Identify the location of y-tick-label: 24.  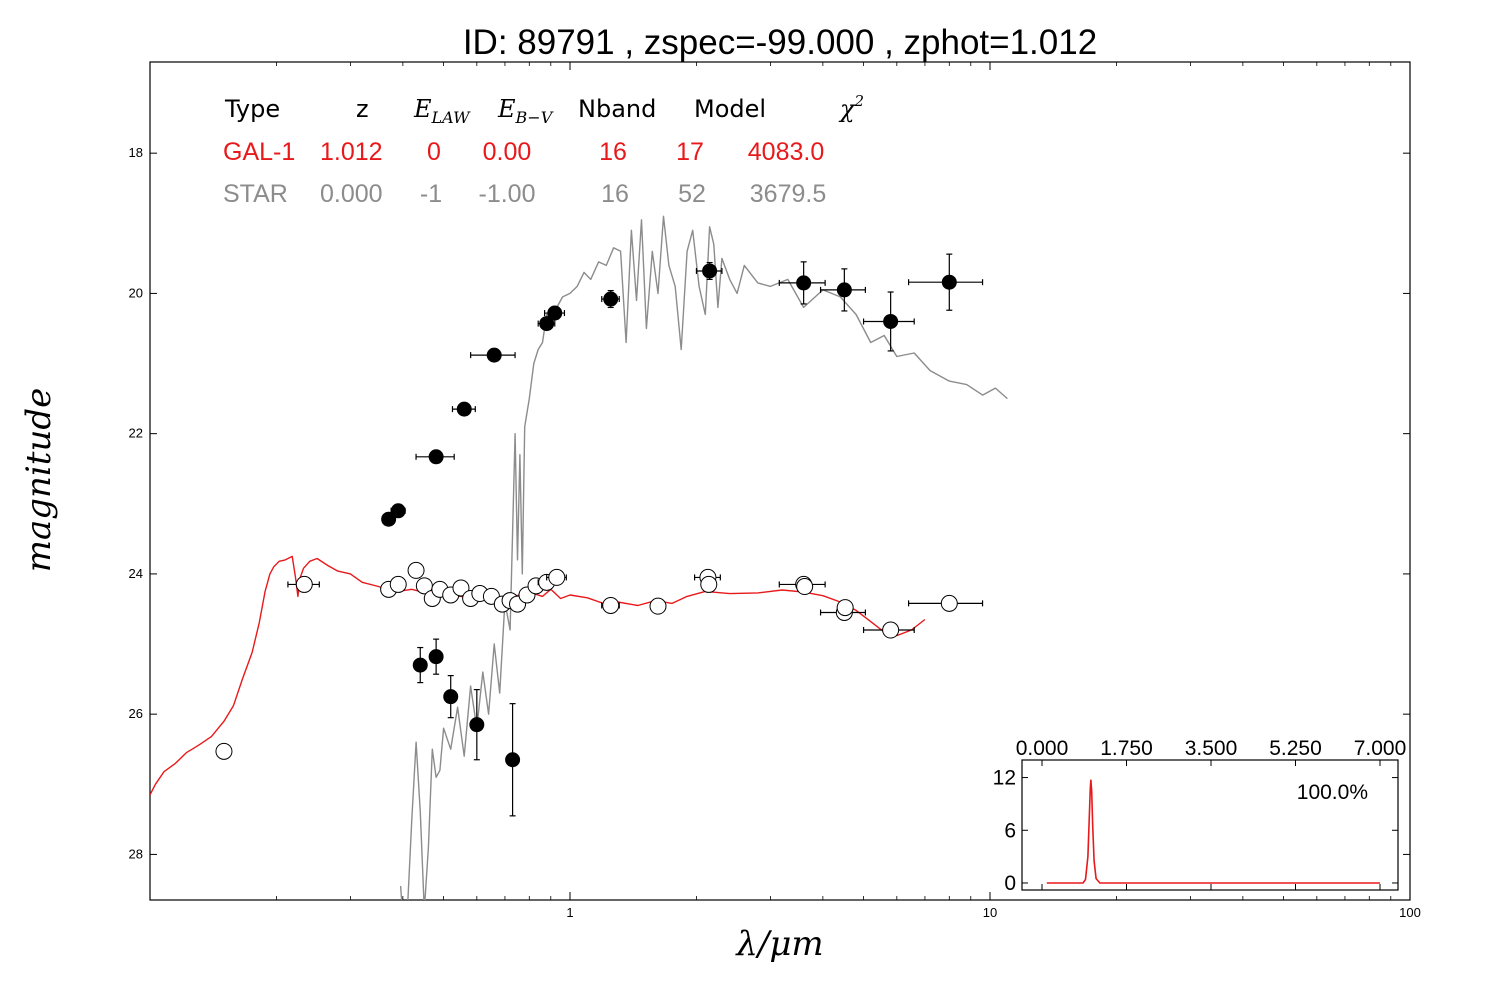
(136, 573).